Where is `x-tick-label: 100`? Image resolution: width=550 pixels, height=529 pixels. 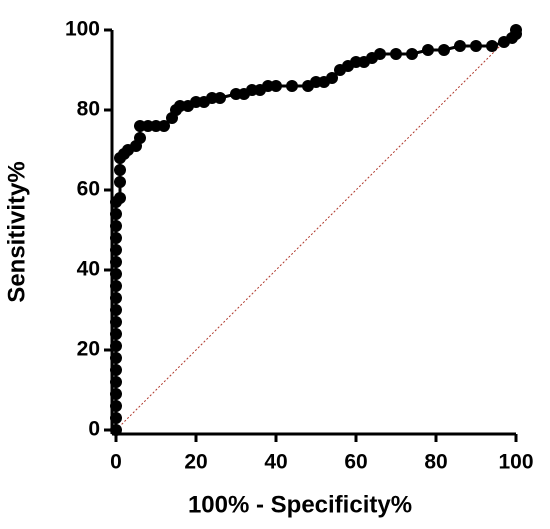 x-tick-label: 100 is located at coordinates (515, 462).